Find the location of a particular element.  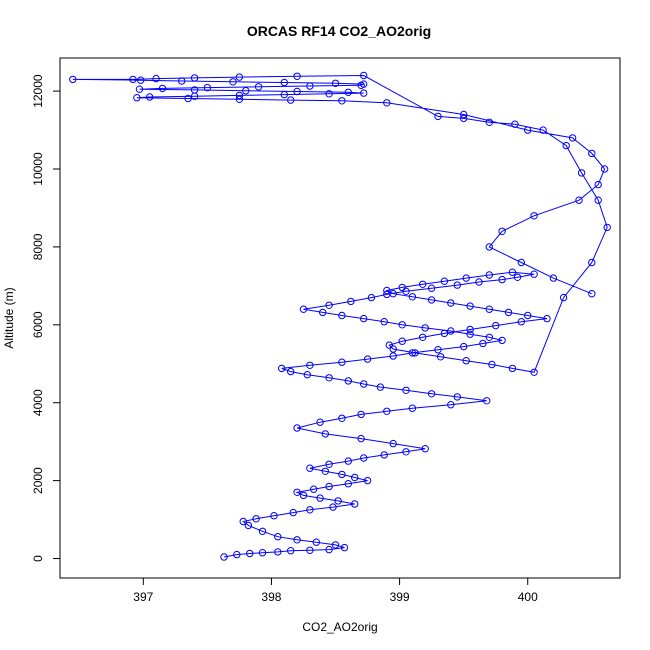

y-tick-label: 12000 is located at coordinates (38, 91).